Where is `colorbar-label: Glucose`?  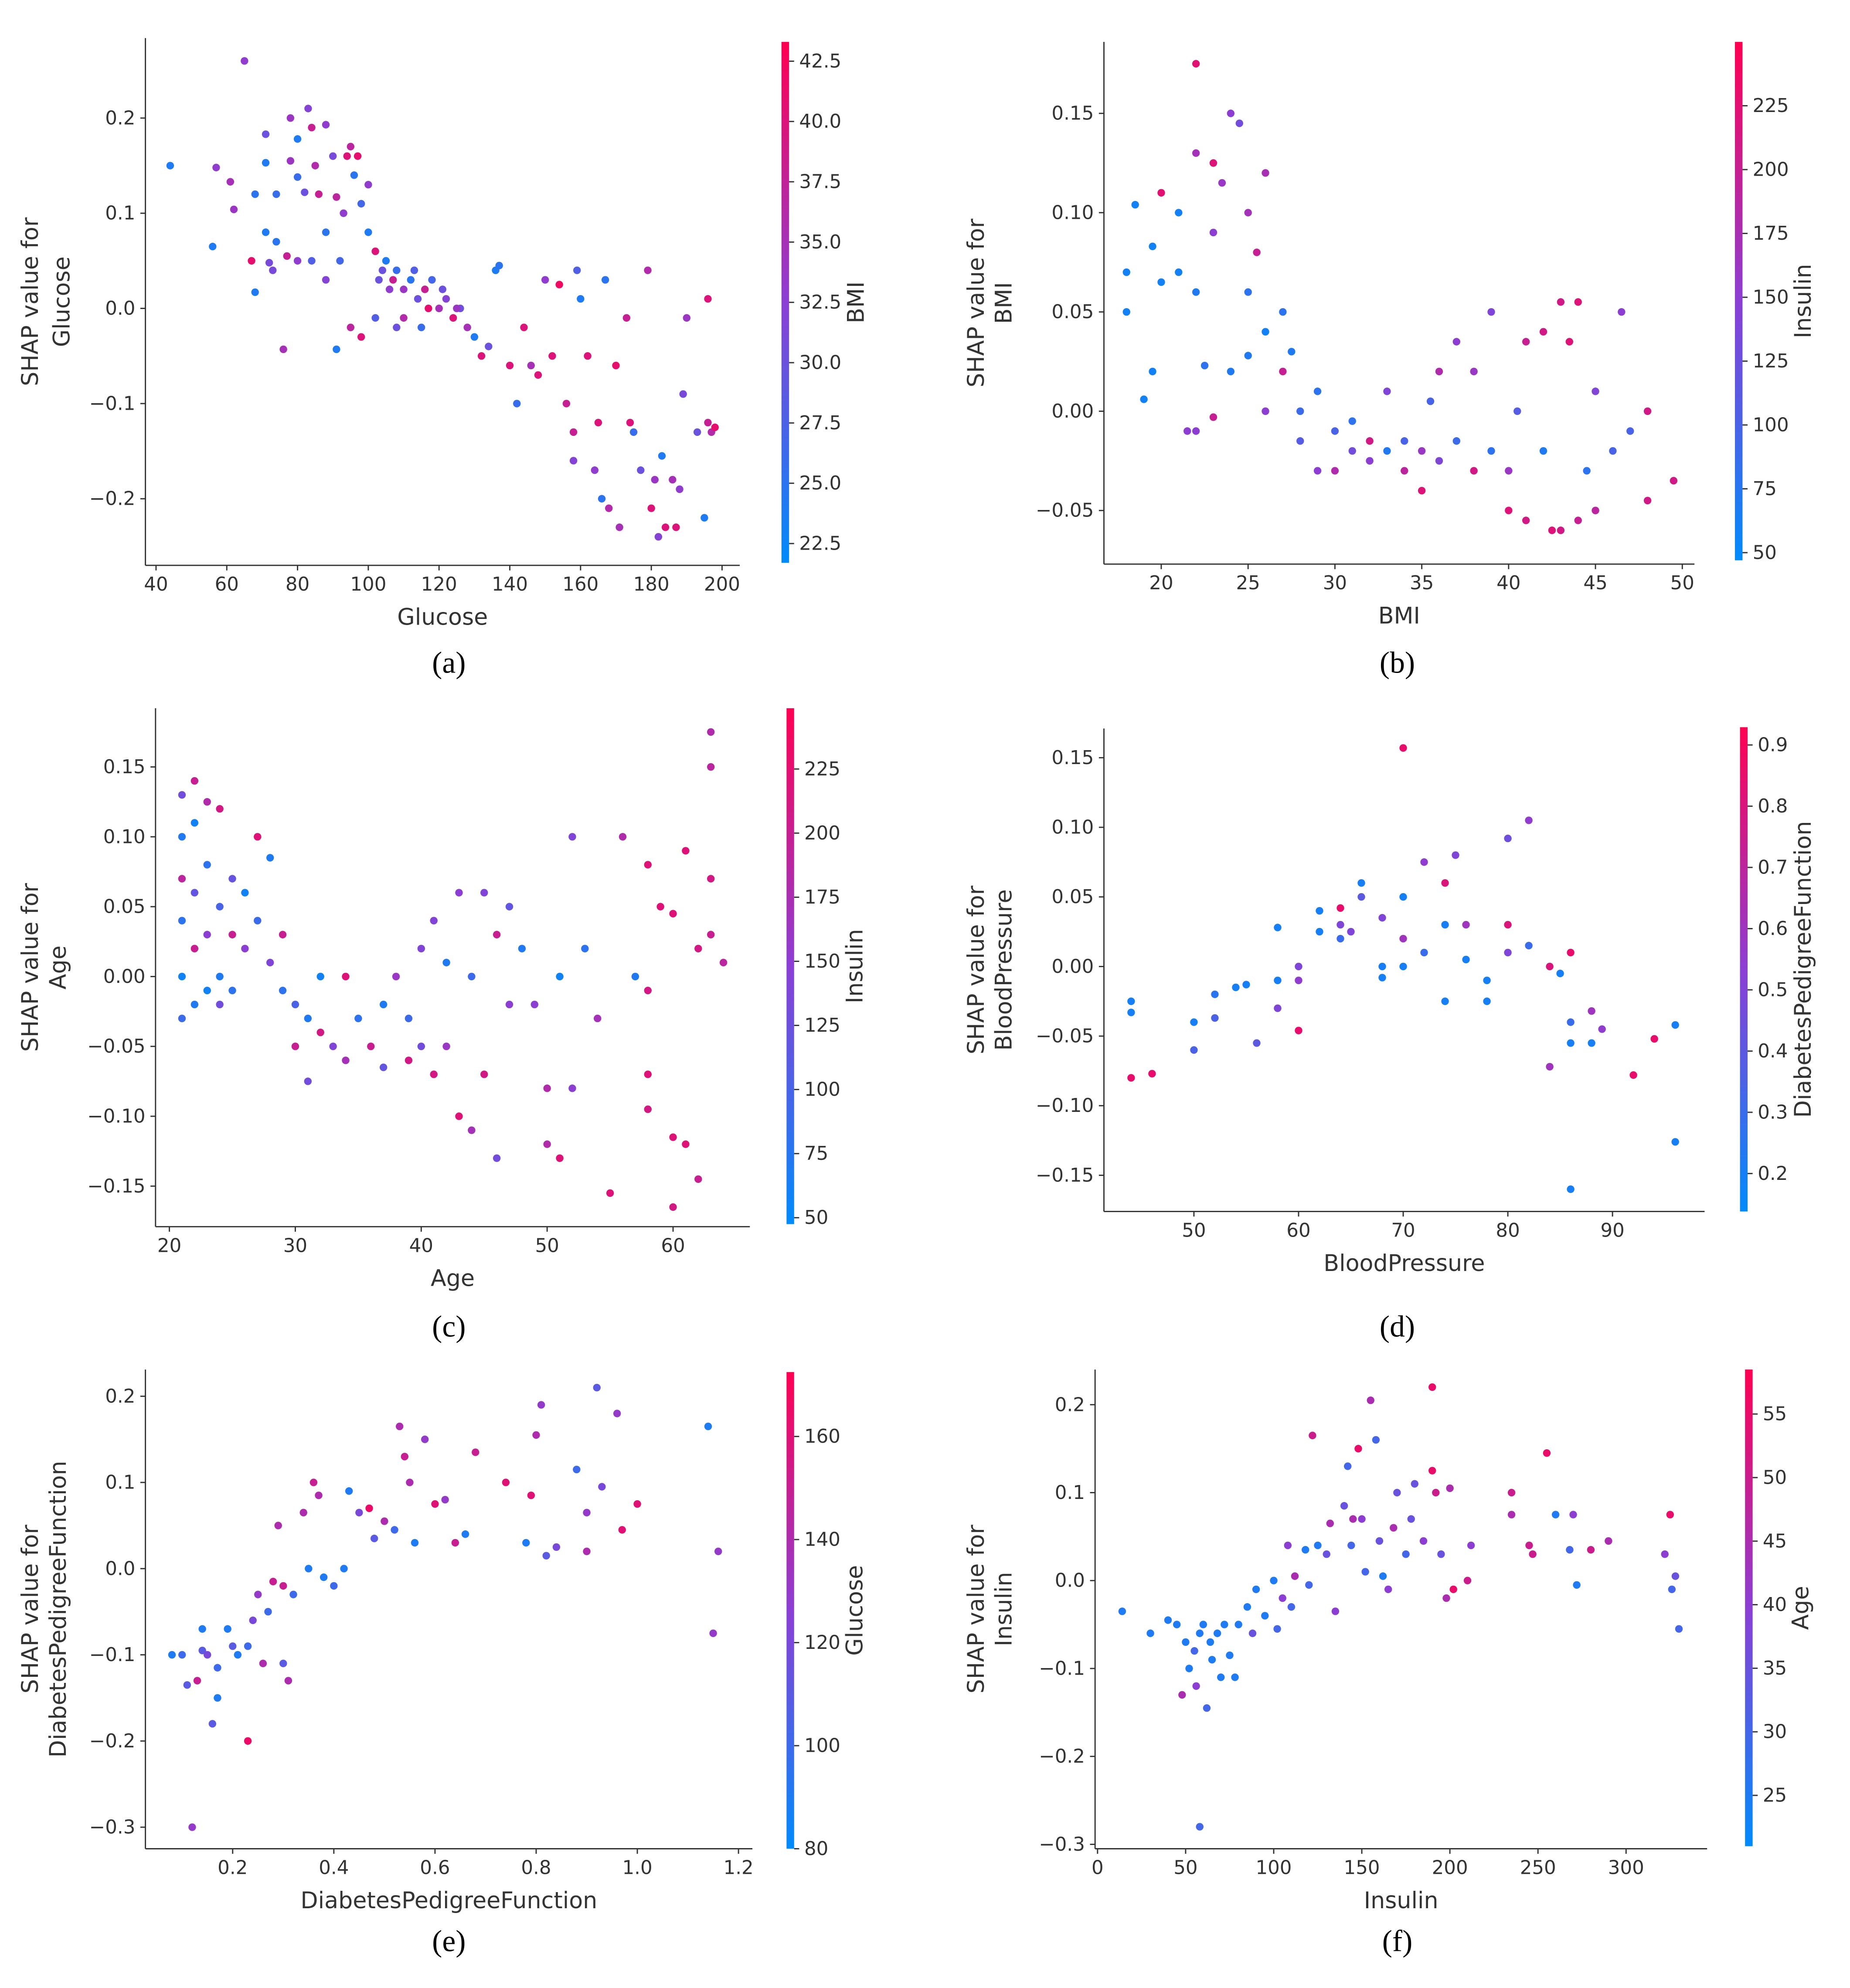
colorbar-label: Glucose is located at coordinates (855, 1610).